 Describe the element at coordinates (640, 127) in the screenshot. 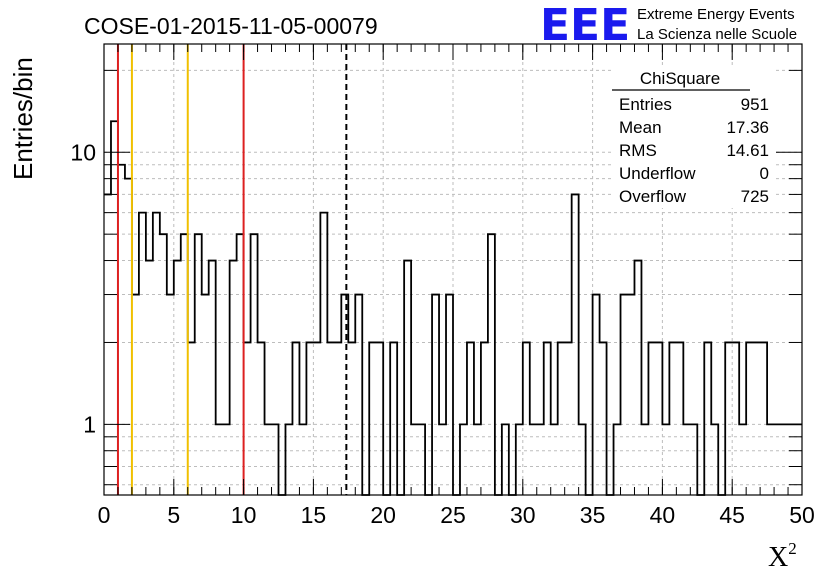

I see `stats-label: Mean` at that location.